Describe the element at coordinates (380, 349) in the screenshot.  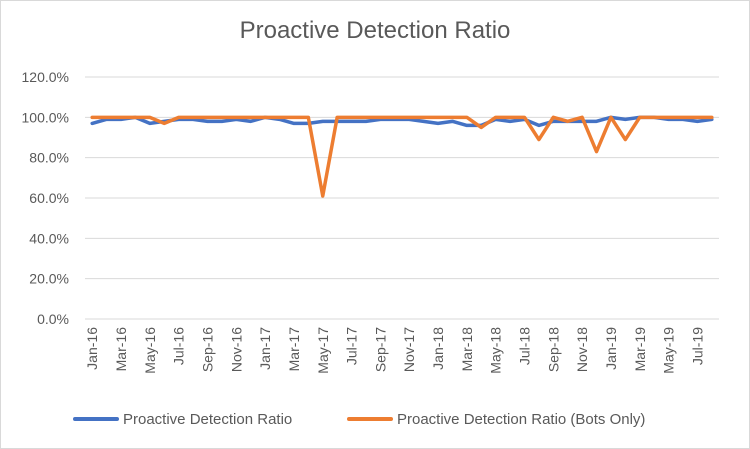
I see `x-tick-label: Sep-17` at that location.